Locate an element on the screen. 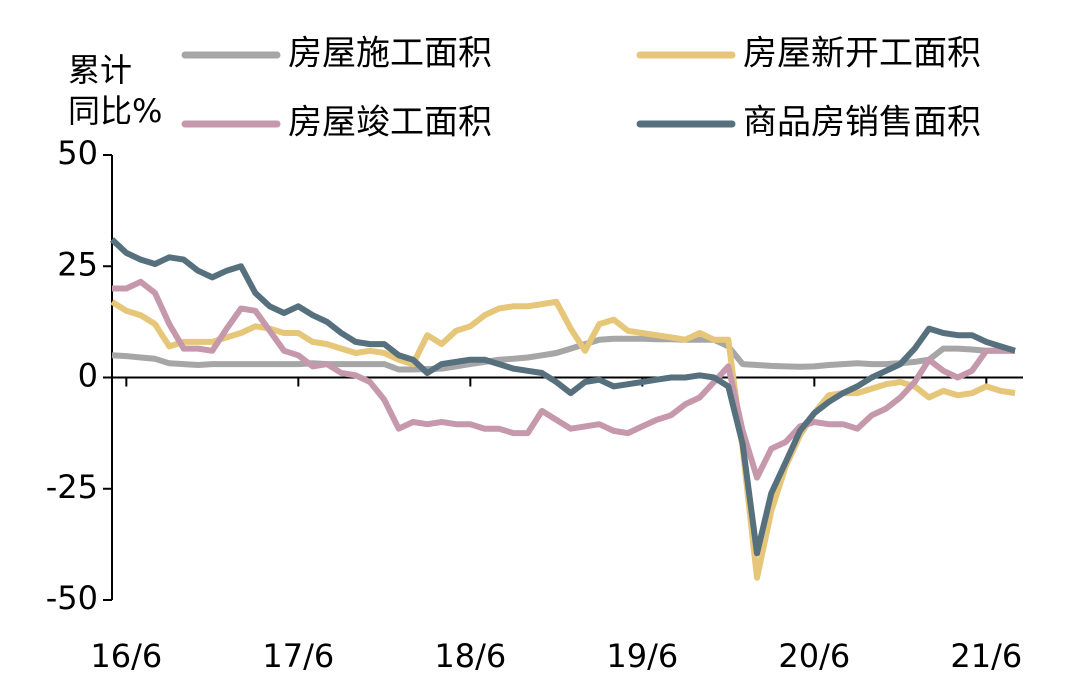 The height and width of the screenshot is (692, 1080). x-tick-label: 20/6 is located at coordinates (814, 656).